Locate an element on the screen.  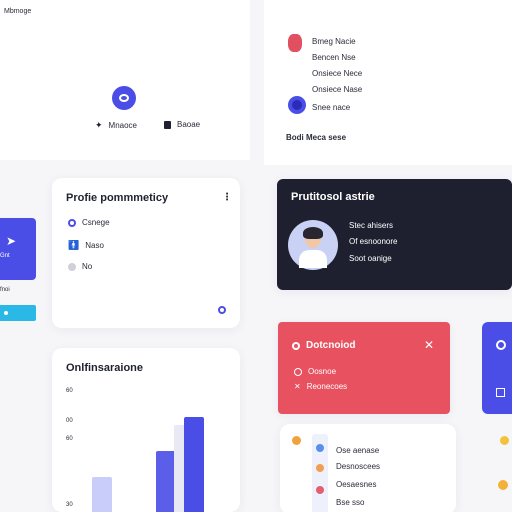
bottom-list-card: Ose aenase Desnoscees Oesaesnes Bse sso is located at coordinates (368, 468).